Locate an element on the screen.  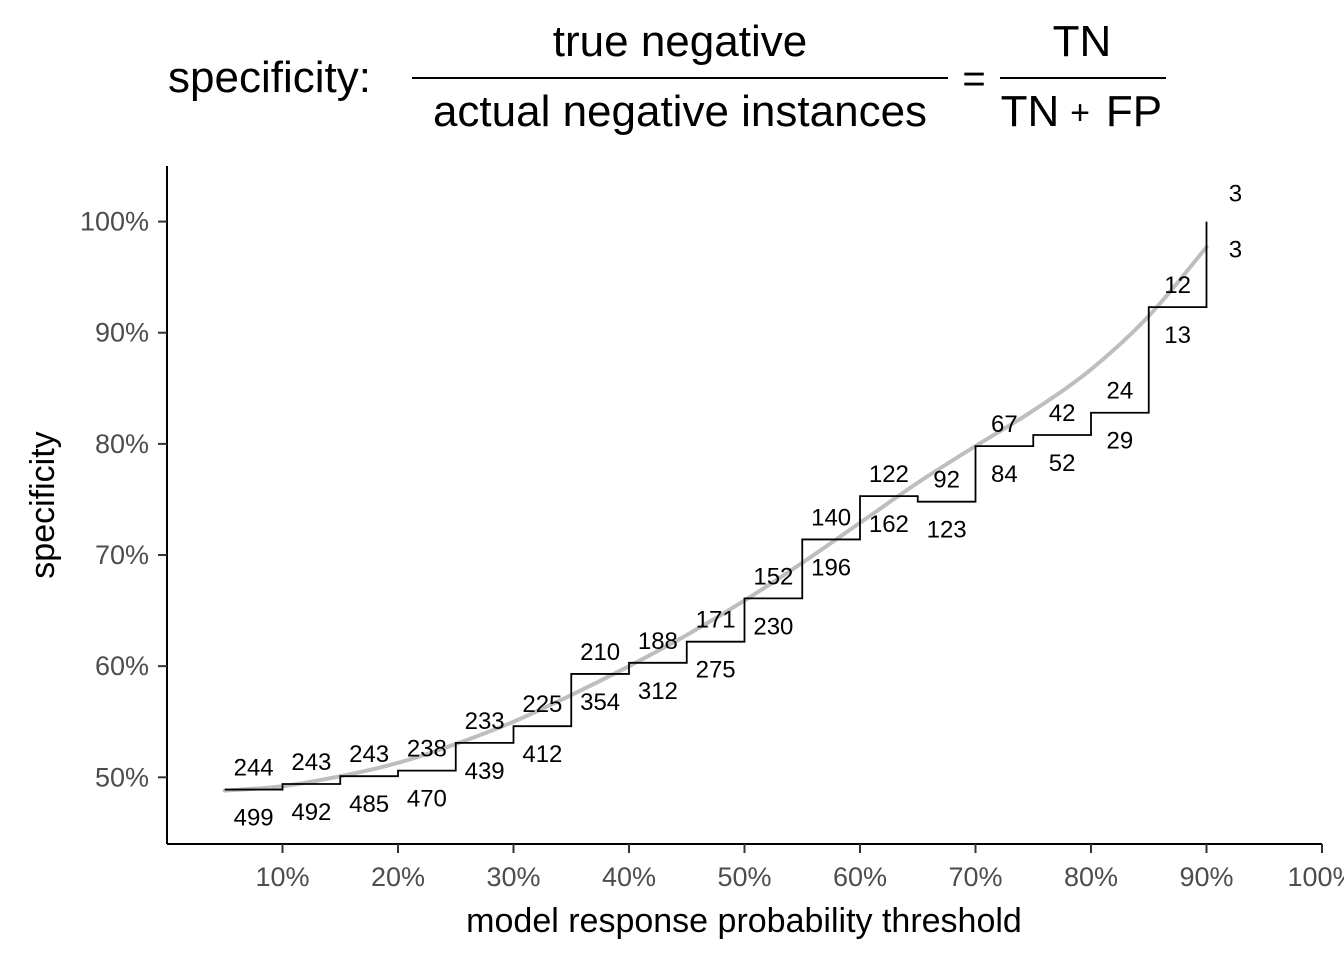
negative-total-label: 439 is located at coordinates (485, 771).